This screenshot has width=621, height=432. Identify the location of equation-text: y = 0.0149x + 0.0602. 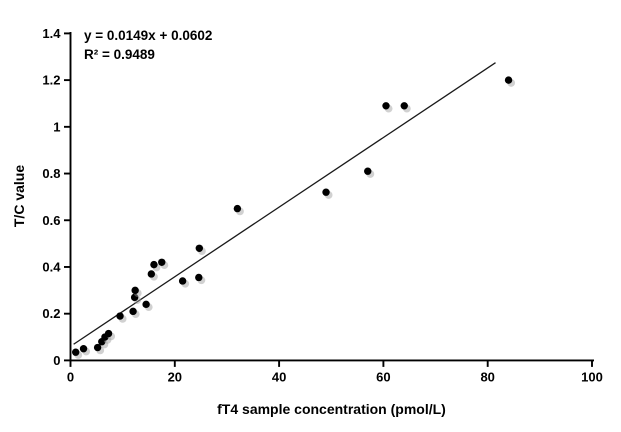
(148, 35).